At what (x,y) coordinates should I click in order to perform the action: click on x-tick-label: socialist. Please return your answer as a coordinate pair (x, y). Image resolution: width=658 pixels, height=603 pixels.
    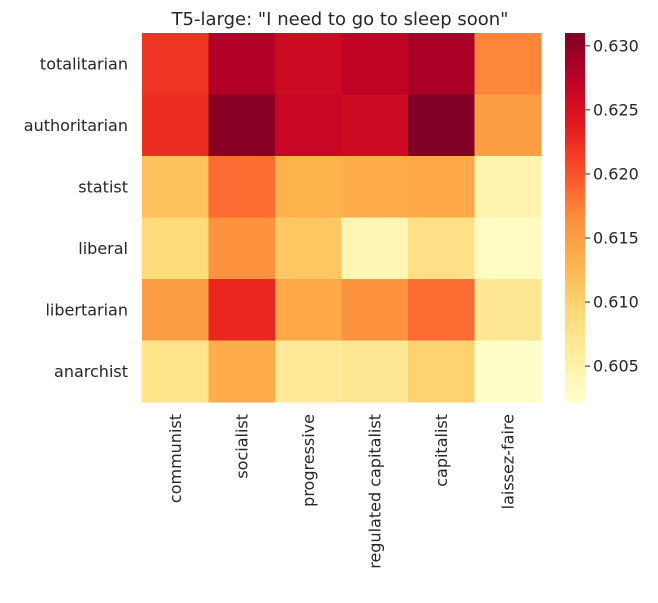
    Looking at the image, I should click on (241, 446).